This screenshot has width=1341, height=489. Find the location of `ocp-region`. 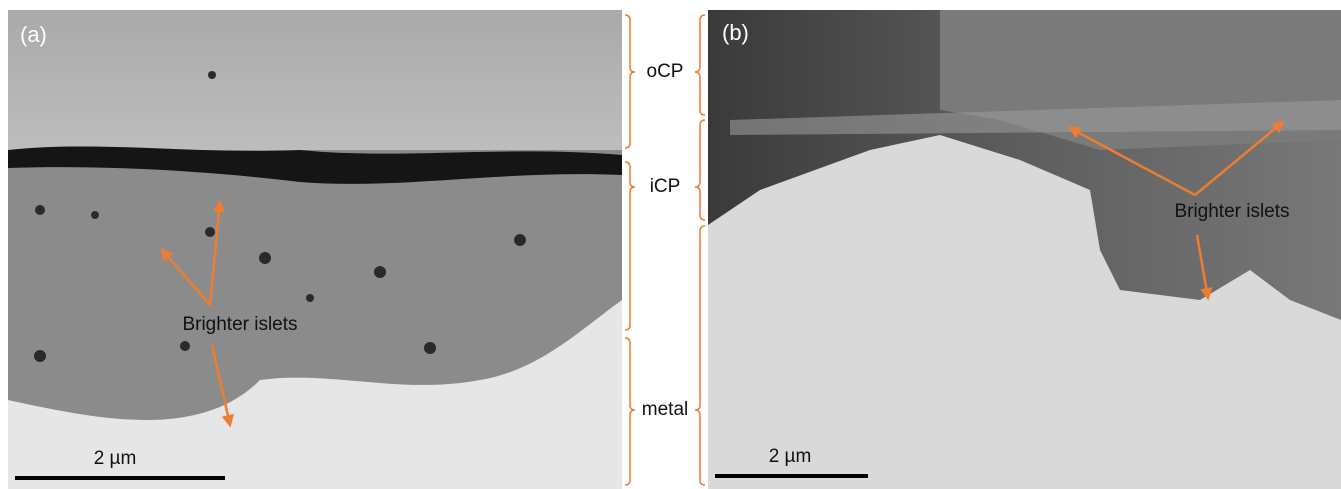

ocp-region is located at coordinates (315, 80).